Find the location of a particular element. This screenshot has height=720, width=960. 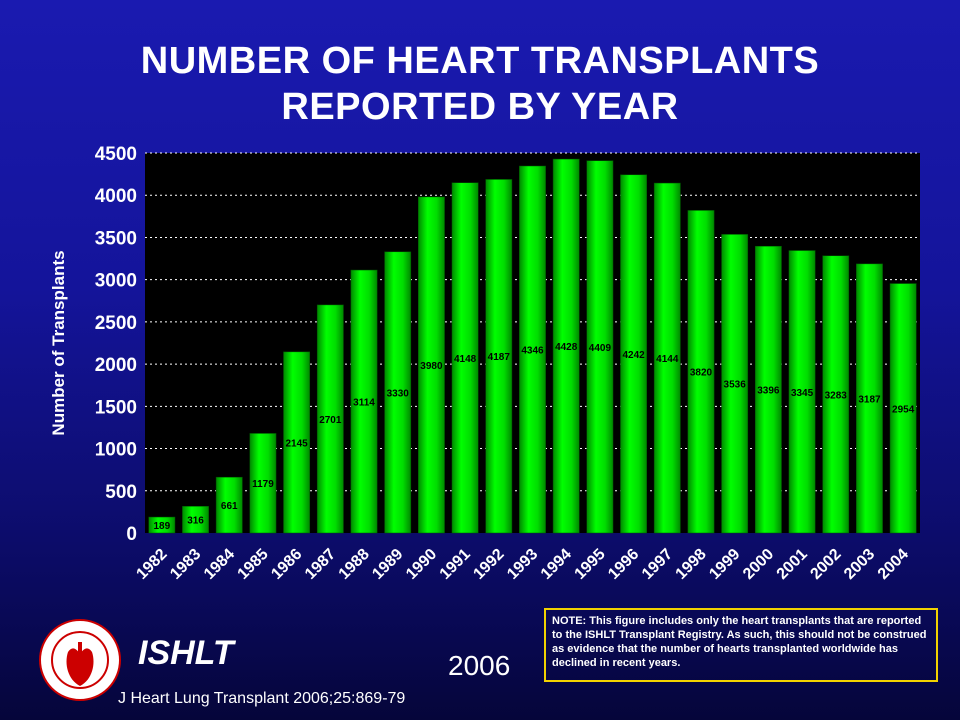

bar-1990 is located at coordinates (431, 365).